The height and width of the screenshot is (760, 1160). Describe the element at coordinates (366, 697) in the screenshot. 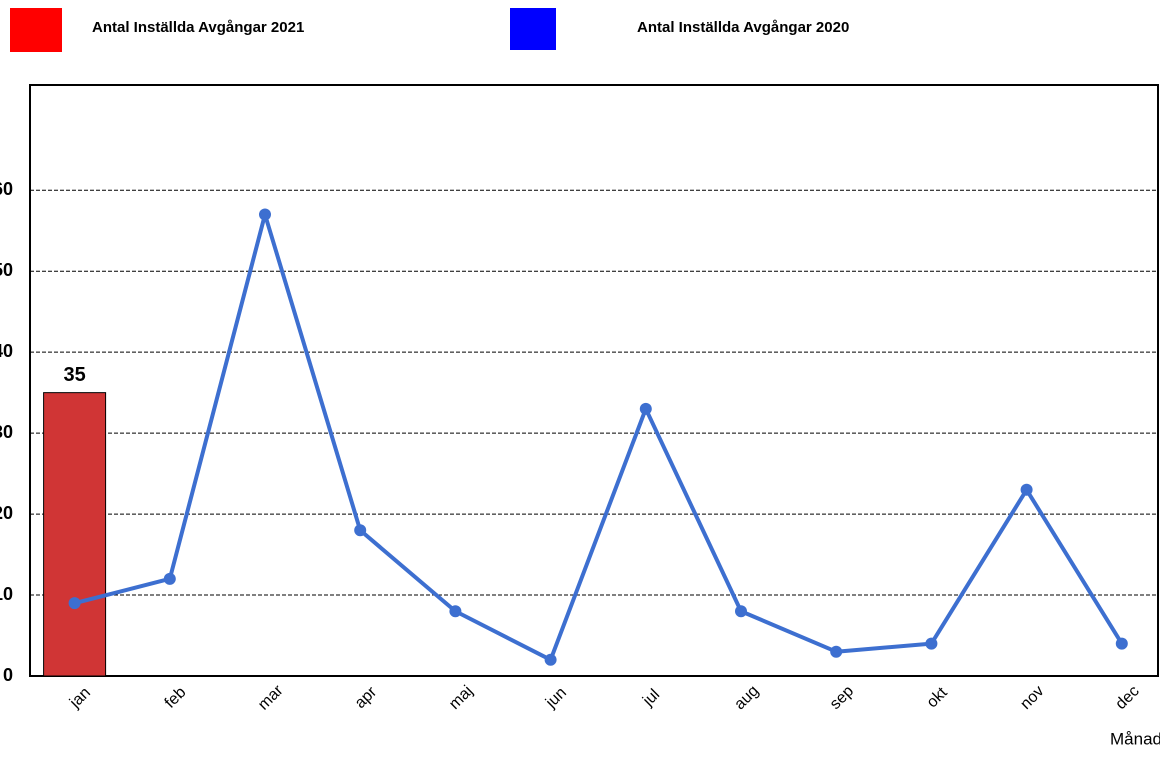

I see `x-tick-label: apr` at that location.